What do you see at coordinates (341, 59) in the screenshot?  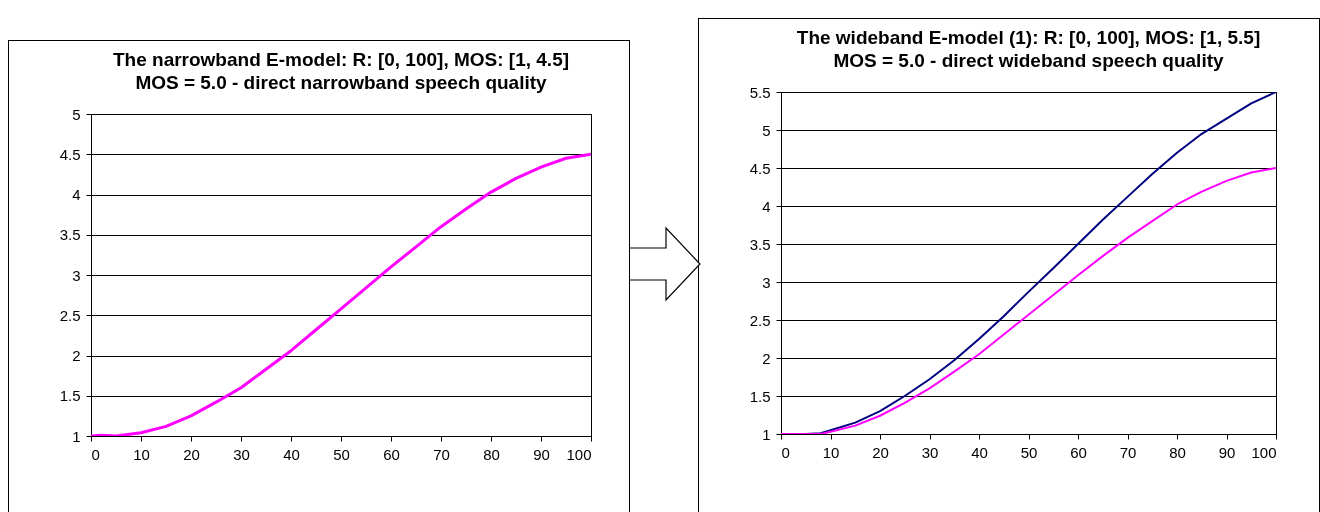 I see `chart-title: The narrowband E-model: R: [0, 100], MOS: [1, 4.5]` at bounding box center [341, 59].